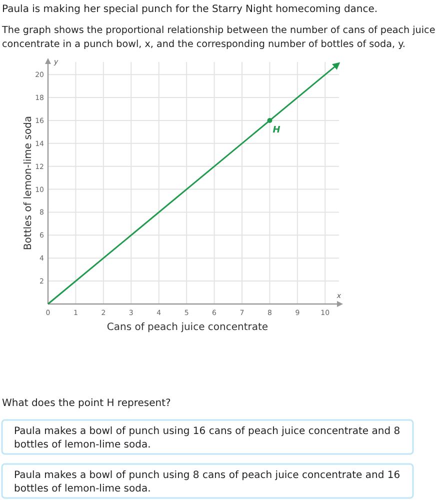  I want to click on chart-title: Paula is making her special punch for the Starry Night homecoming dance., so click(190, 9).